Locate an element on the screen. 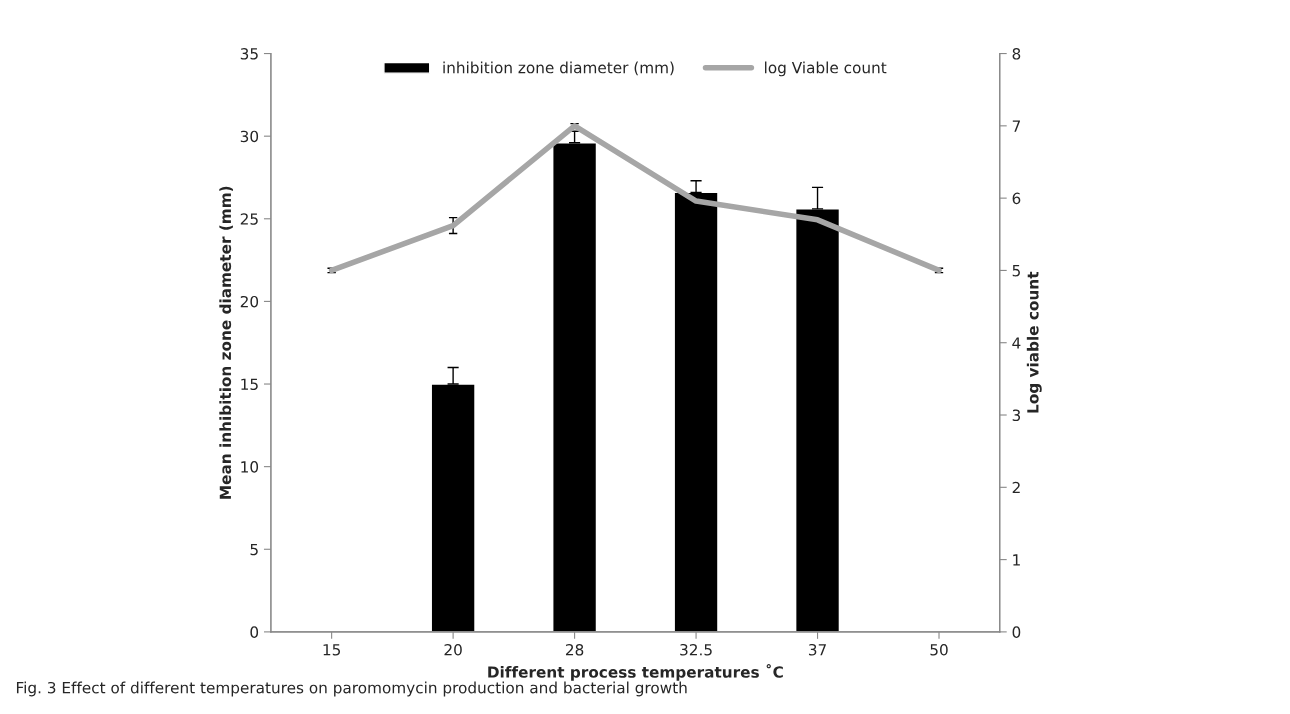  y-tick-label: 20 is located at coordinates (249, 301).